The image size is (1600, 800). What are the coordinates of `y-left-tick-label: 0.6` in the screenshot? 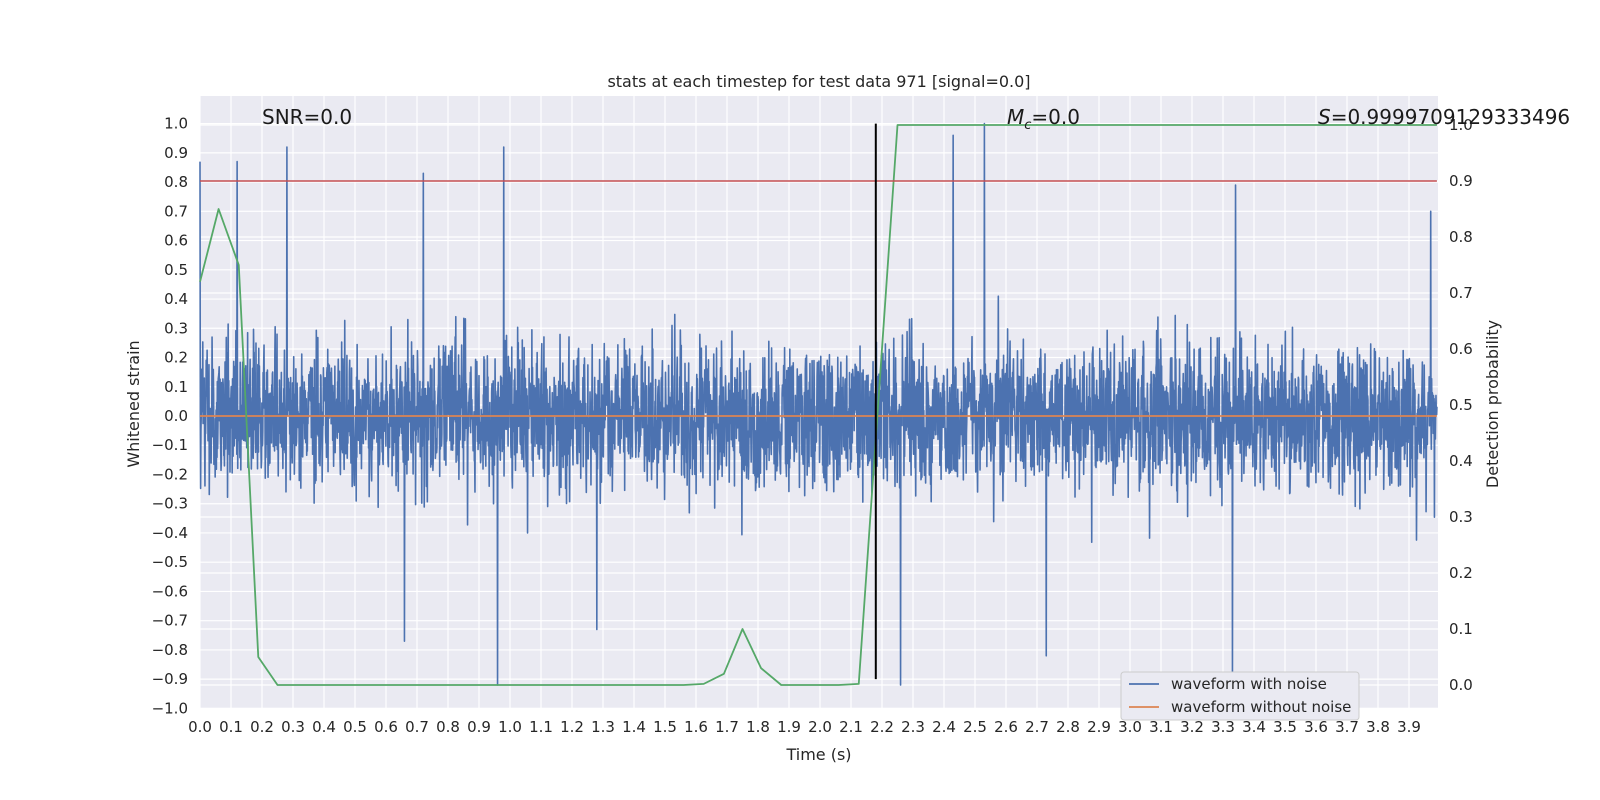 It's located at (176, 241).